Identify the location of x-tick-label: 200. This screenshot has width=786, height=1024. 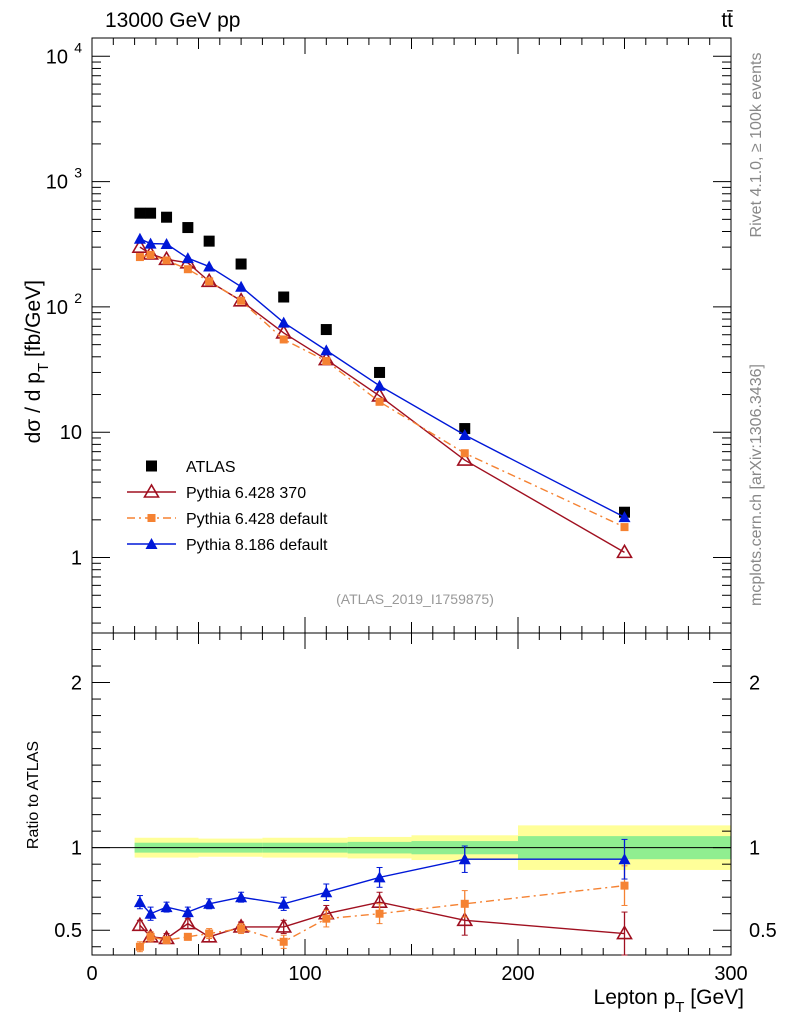
(517, 974).